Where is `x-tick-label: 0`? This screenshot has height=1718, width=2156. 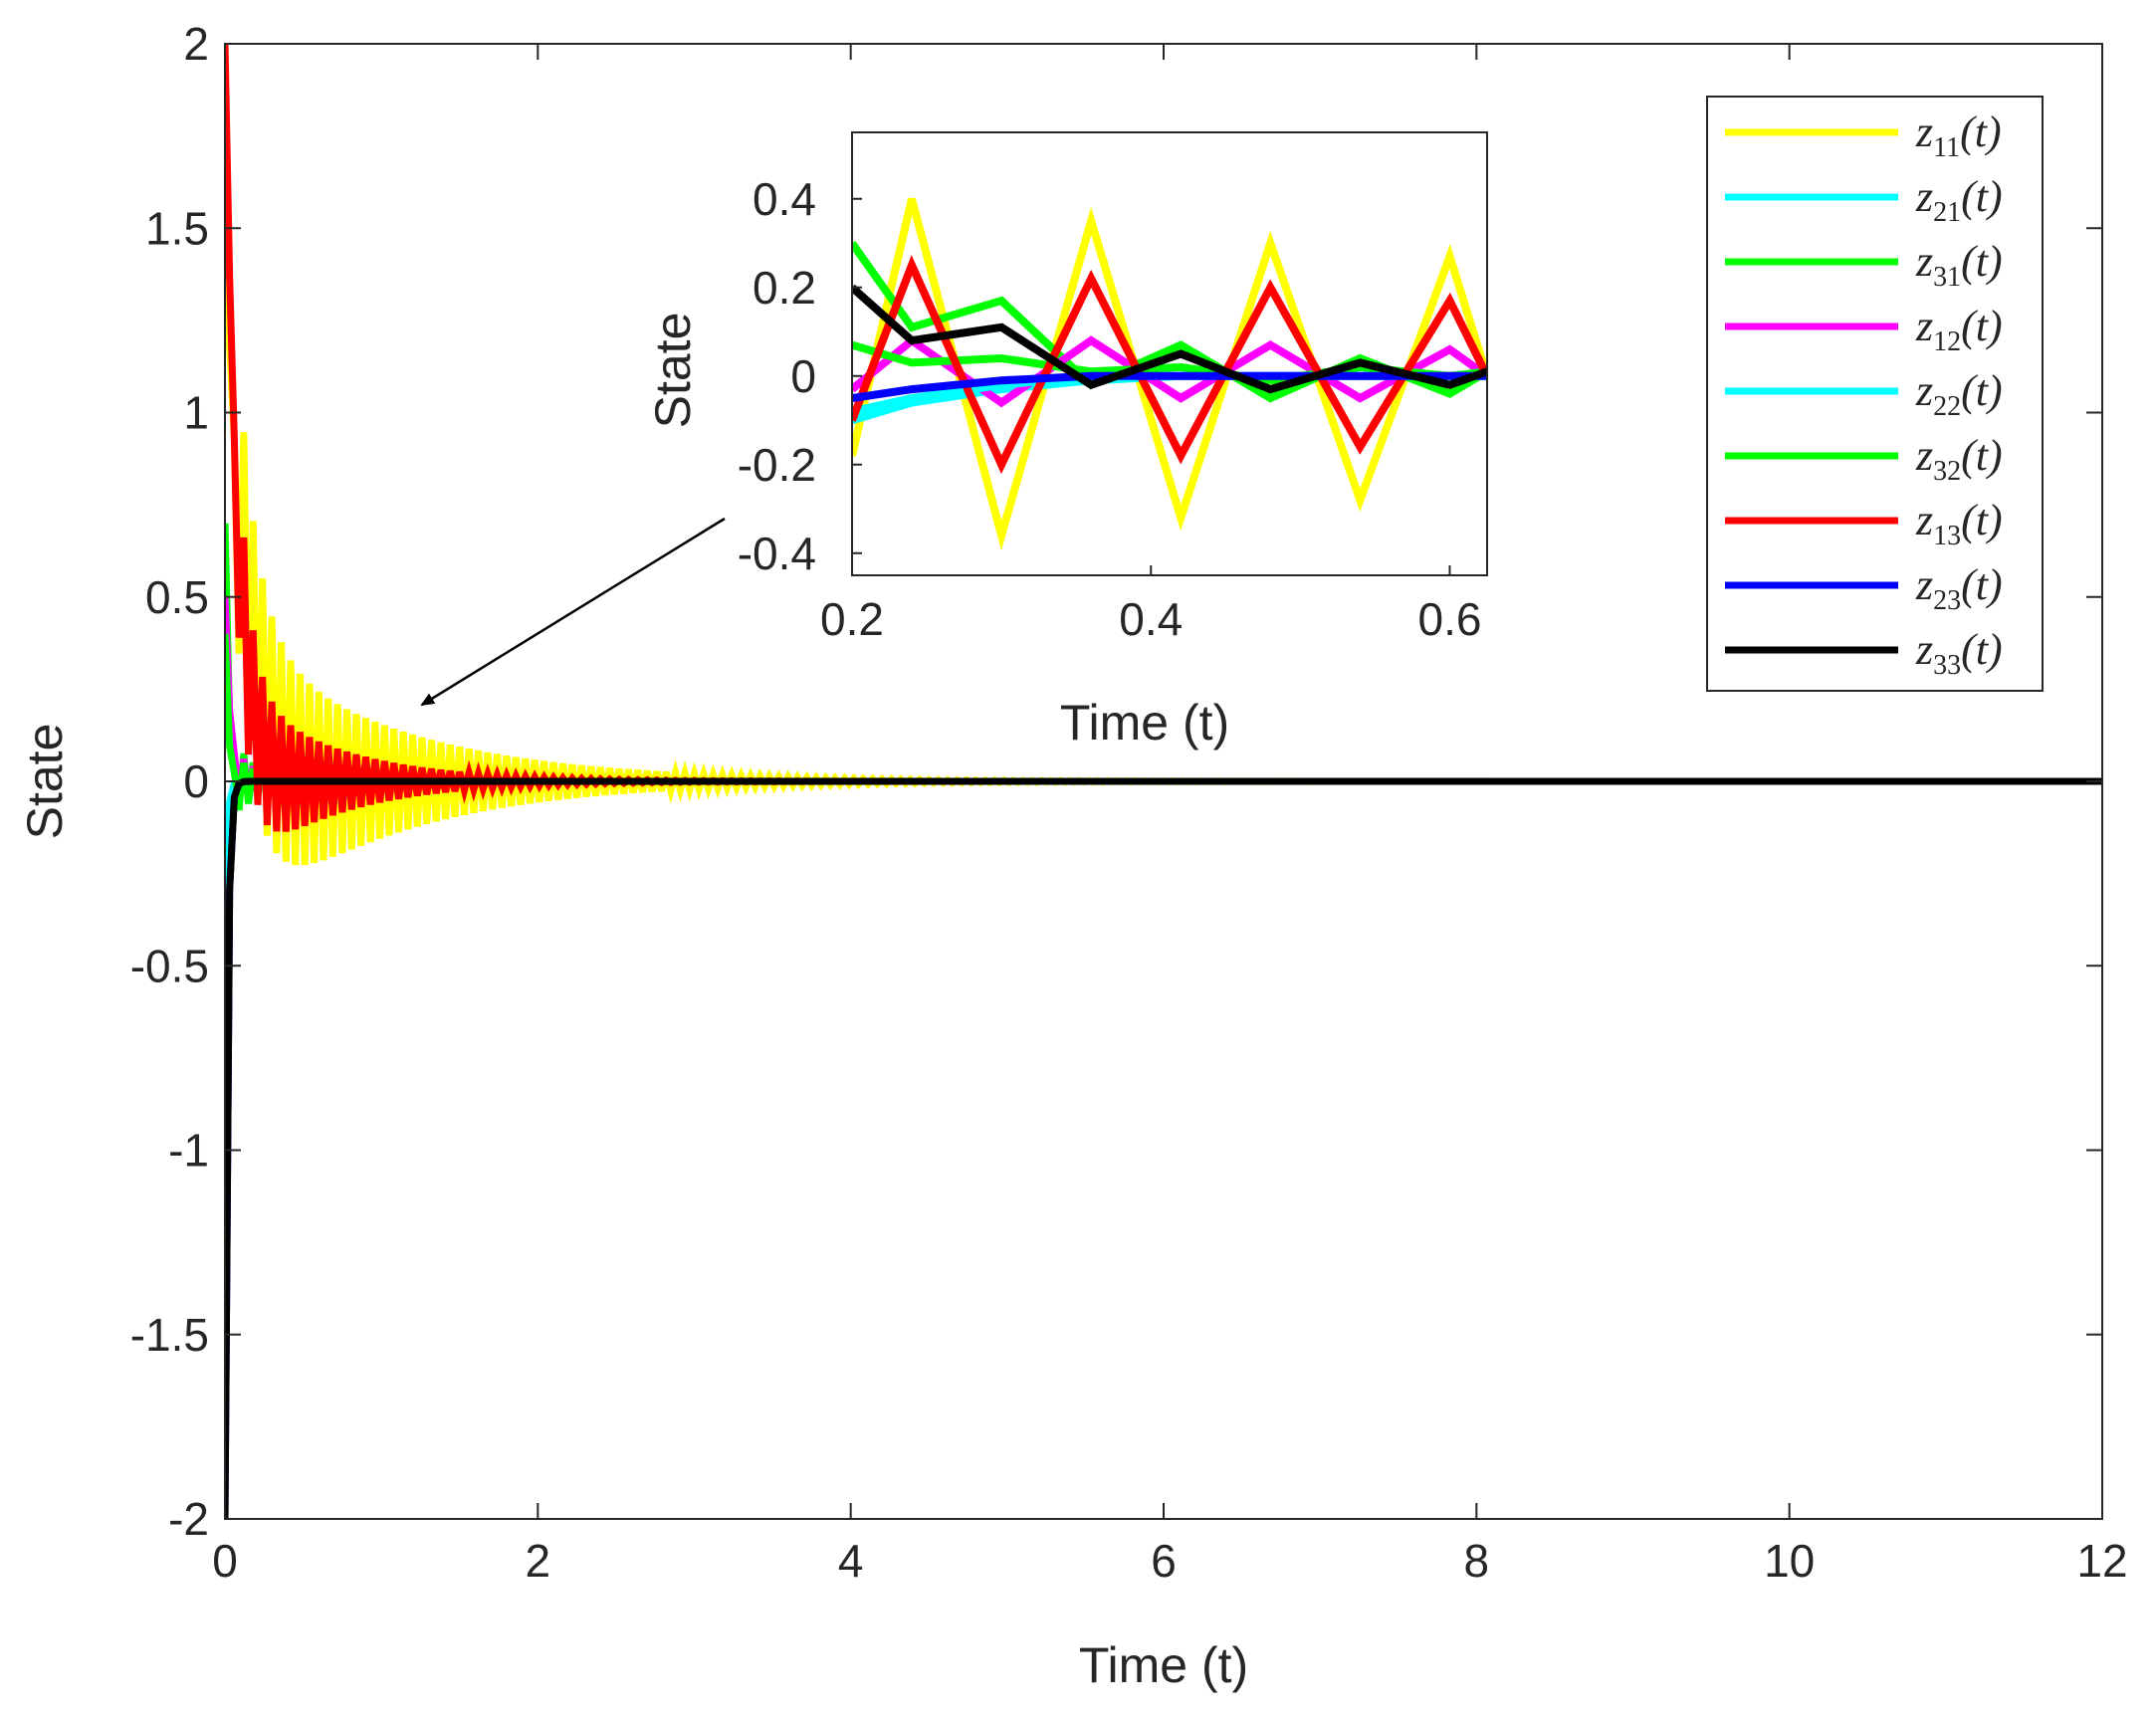
x-tick-label: 0 is located at coordinates (225, 1561).